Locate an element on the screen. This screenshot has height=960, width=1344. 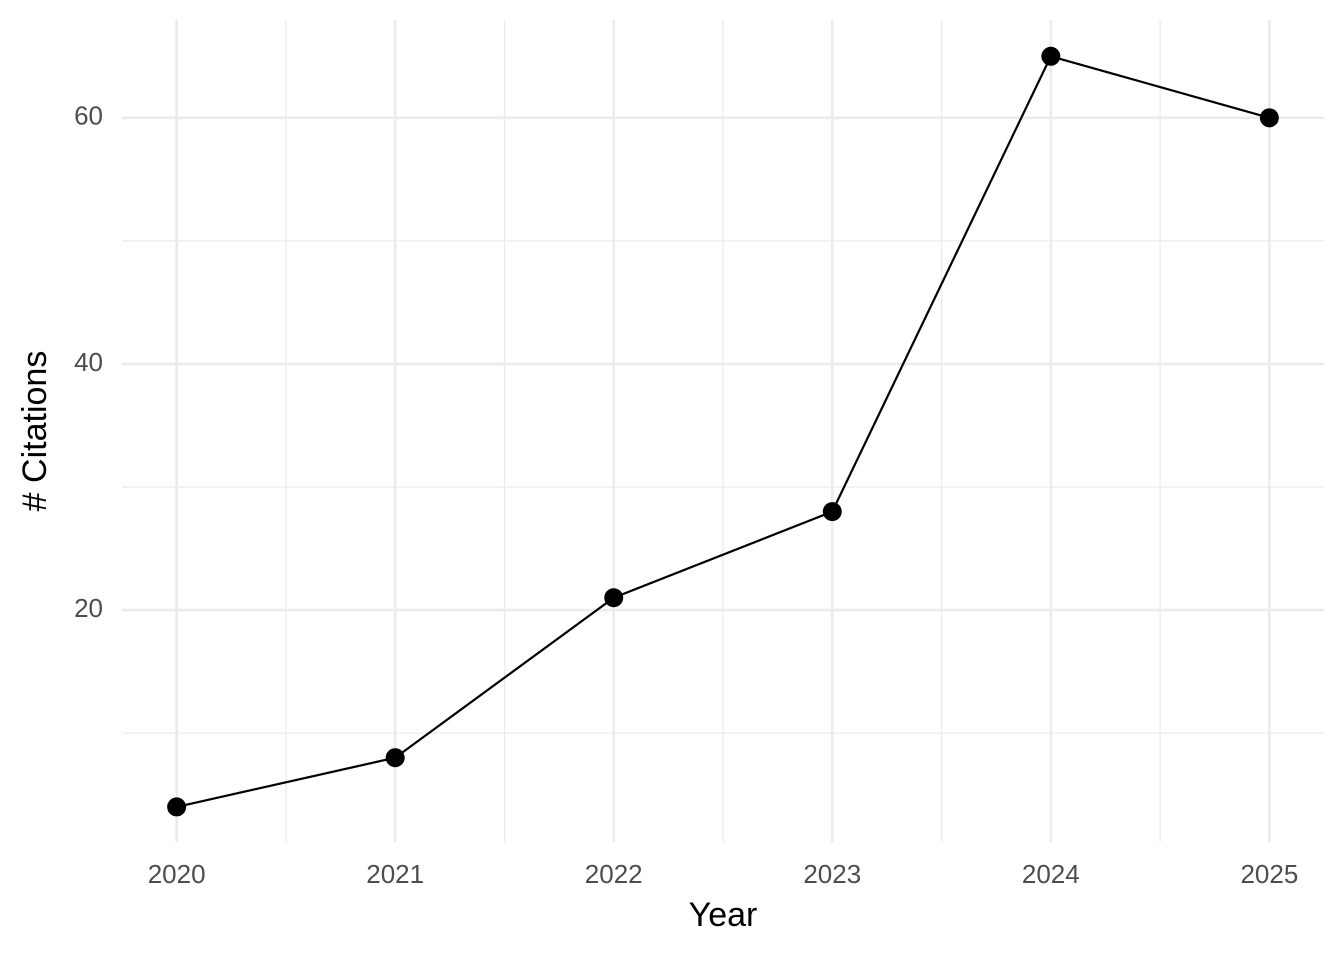
y-axis-title: # Citations is located at coordinates (35, 431).